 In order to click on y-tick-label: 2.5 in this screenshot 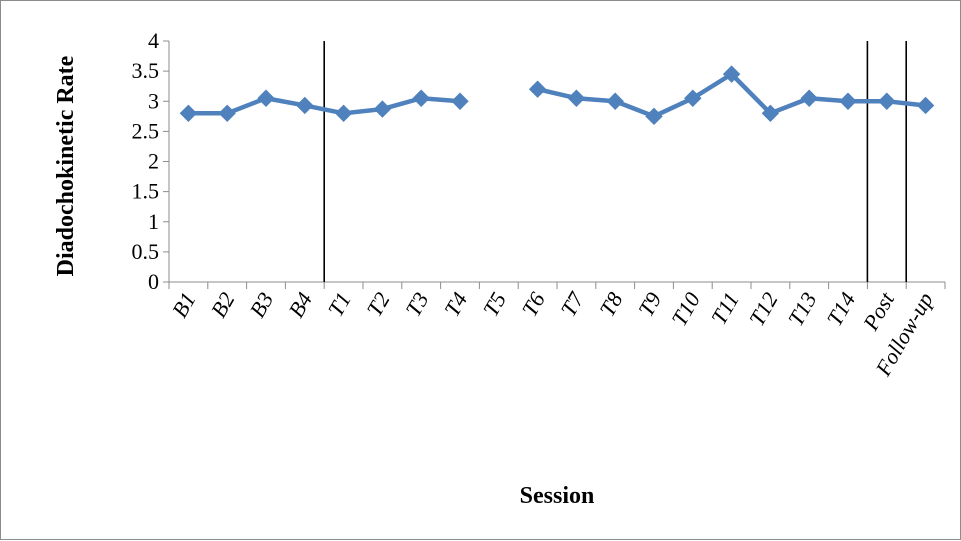, I will do `click(146, 130)`.